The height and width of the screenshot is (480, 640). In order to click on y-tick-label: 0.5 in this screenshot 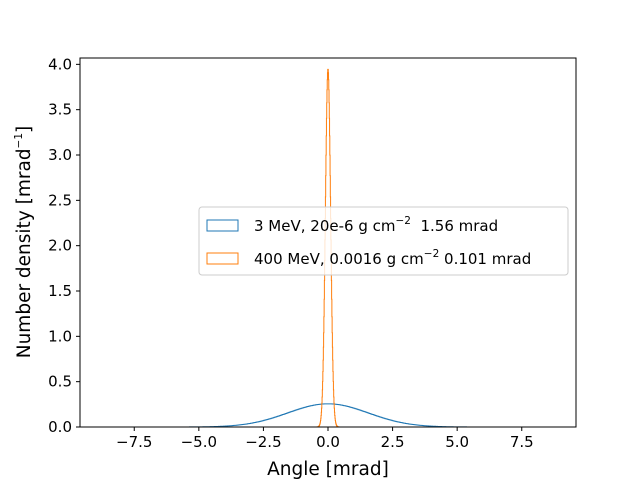, I will do `click(60, 382)`.